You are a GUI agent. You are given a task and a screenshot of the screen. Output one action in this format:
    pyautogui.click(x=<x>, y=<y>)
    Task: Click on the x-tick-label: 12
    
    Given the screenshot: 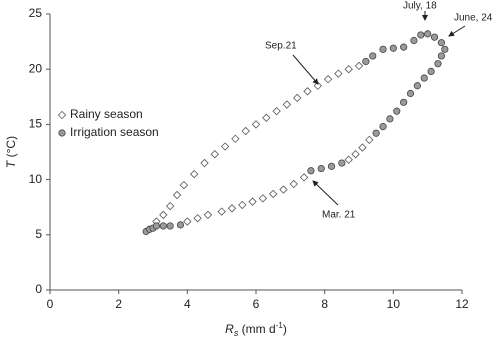 What is the action you would take?
    pyautogui.click(x=462, y=304)
    